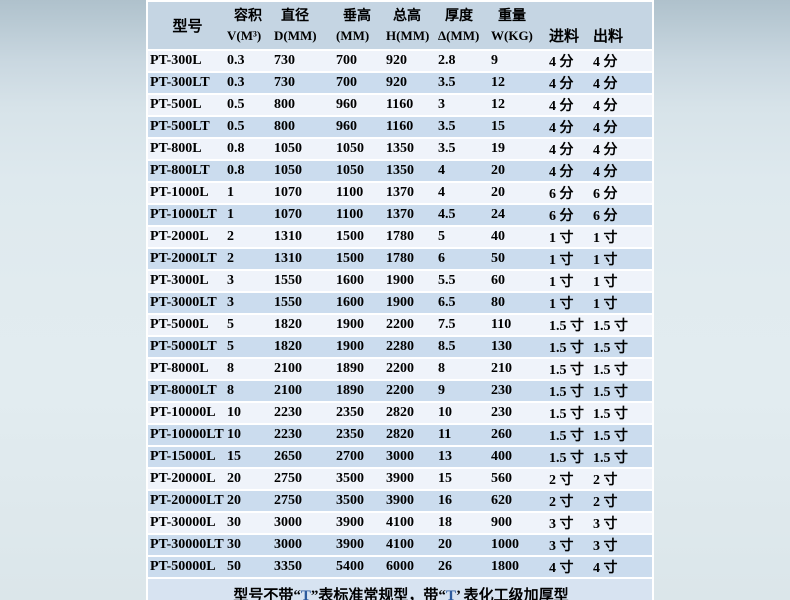  I want to click on cell-inlet: 4 寸, so click(569, 567).